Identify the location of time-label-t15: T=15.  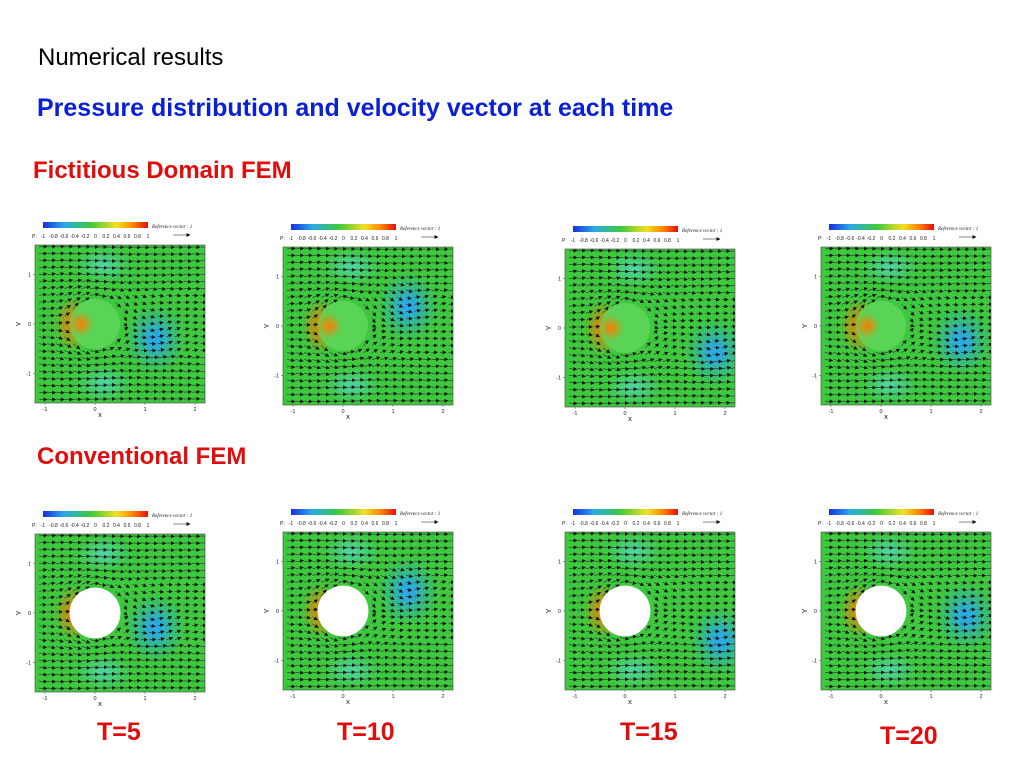
(649, 732).